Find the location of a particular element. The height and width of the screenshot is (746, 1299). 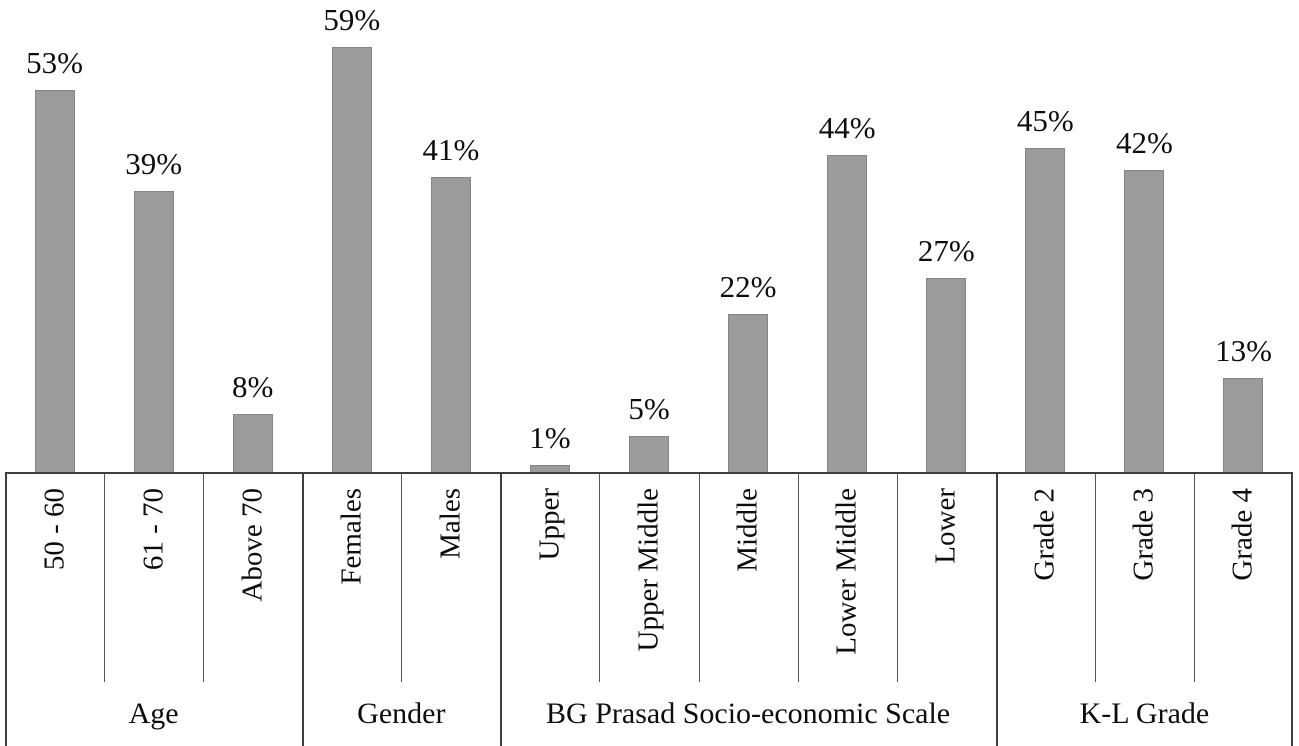

bar-slot: 44% is located at coordinates (847, 236).